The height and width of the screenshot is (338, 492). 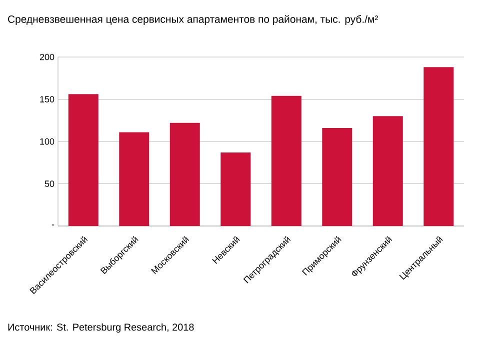 I want to click on chart-title: Средневзвешенная цена сервисных апартаментов по районам, тыс. руб./м², so click(x=193, y=20).